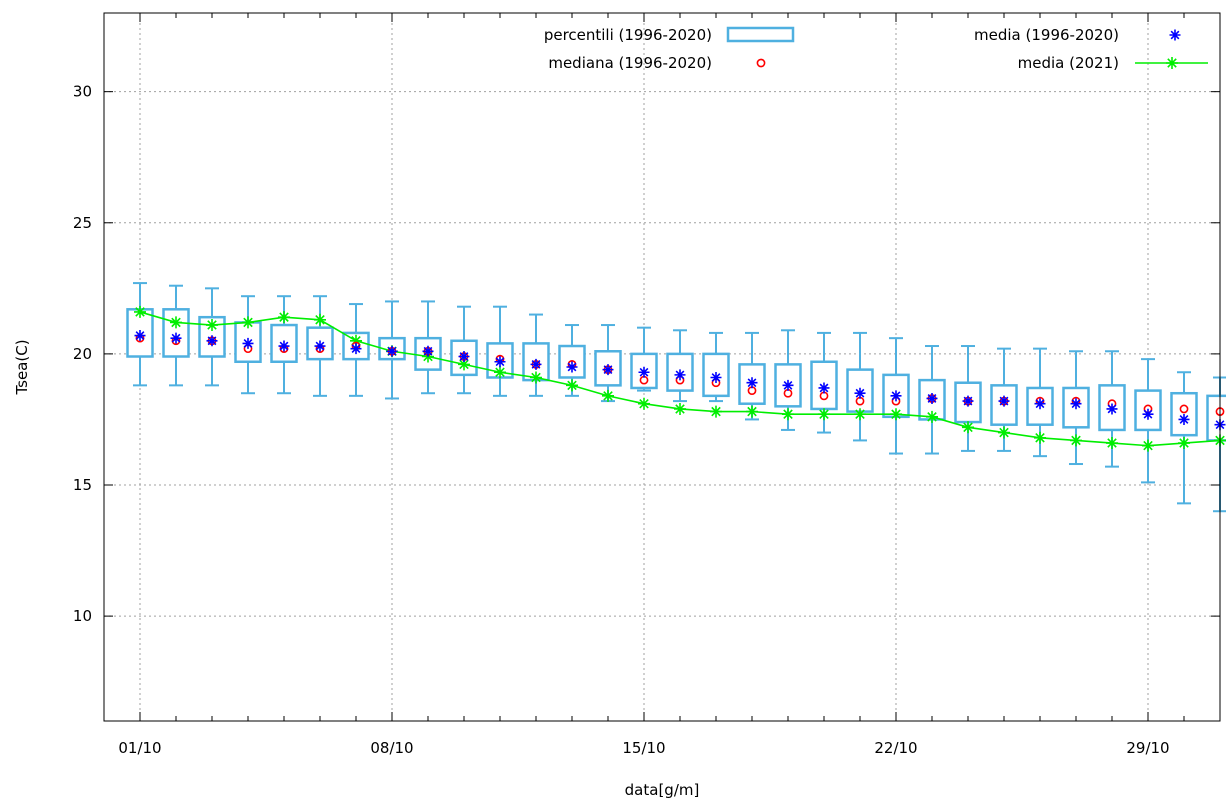 The width and height of the screenshot is (1226, 804). I want to click on x-tick-label: 29/10, so click(1147, 748).